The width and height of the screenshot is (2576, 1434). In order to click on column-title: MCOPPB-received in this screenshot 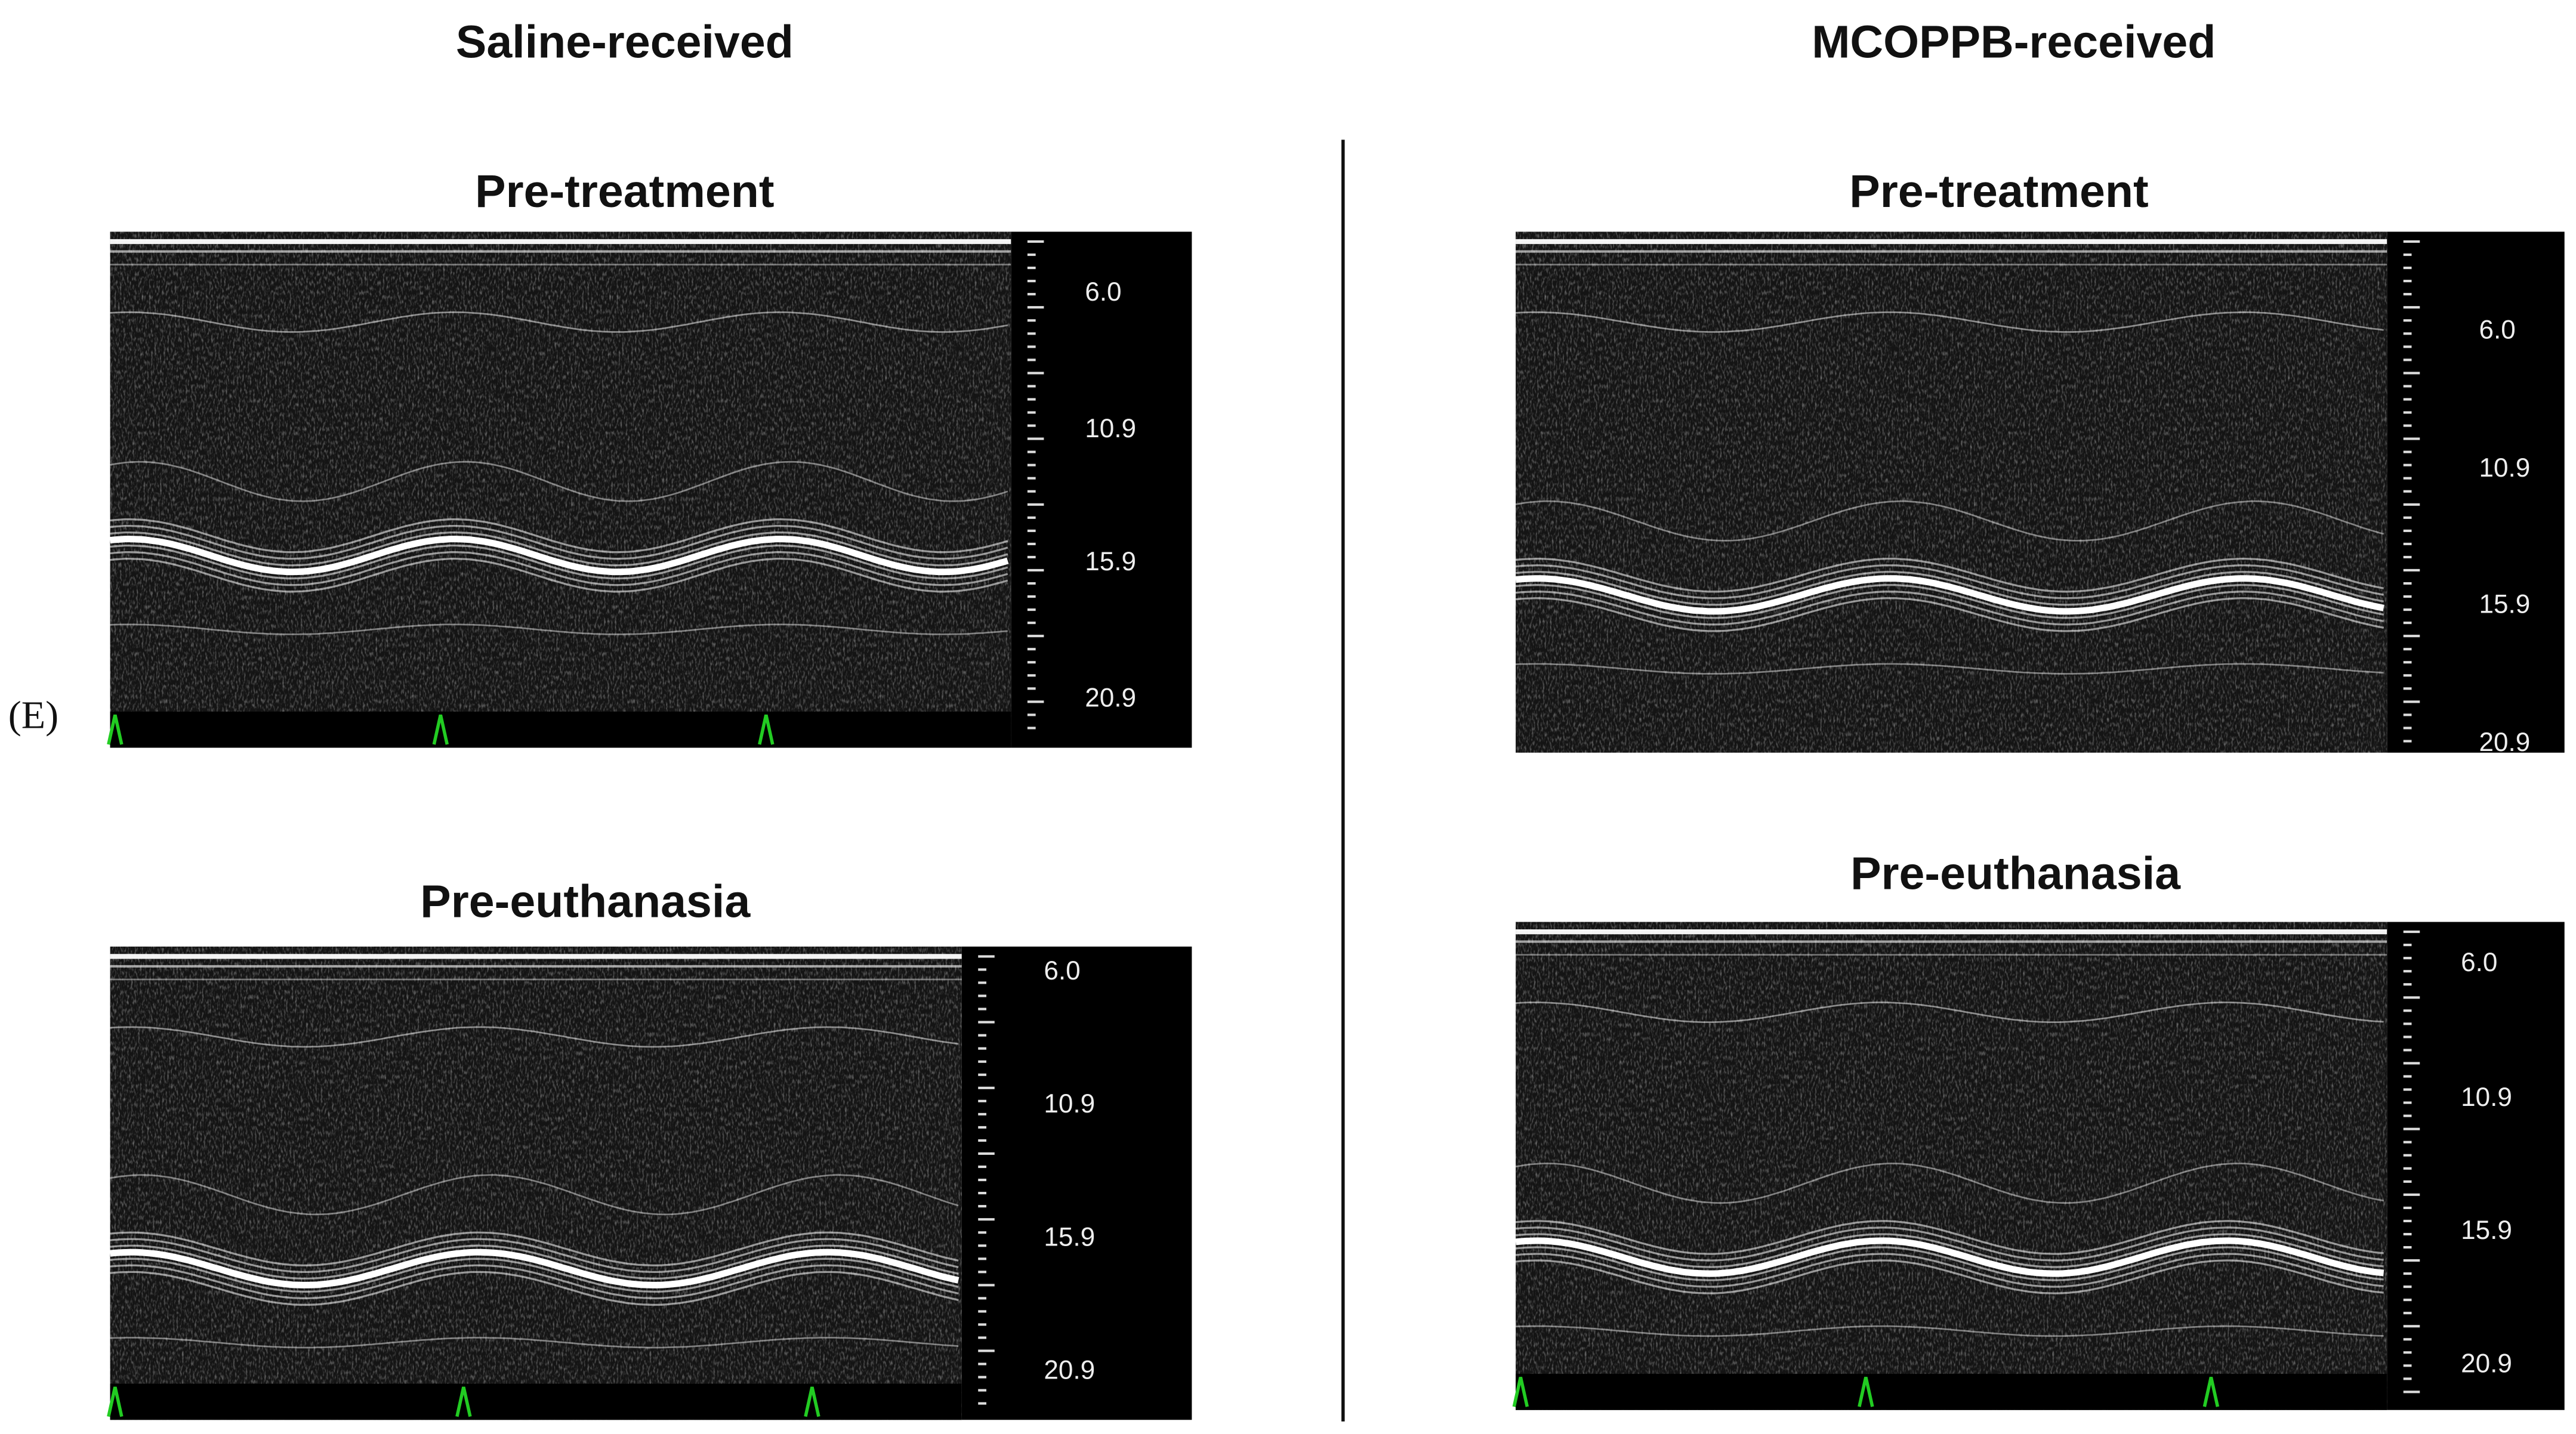, I will do `click(2014, 41)`.